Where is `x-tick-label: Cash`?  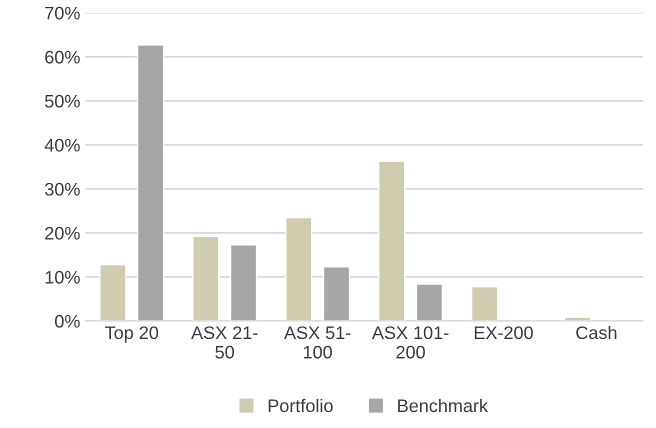
x-tick-label: Cash is located at coordinates (596, 333).